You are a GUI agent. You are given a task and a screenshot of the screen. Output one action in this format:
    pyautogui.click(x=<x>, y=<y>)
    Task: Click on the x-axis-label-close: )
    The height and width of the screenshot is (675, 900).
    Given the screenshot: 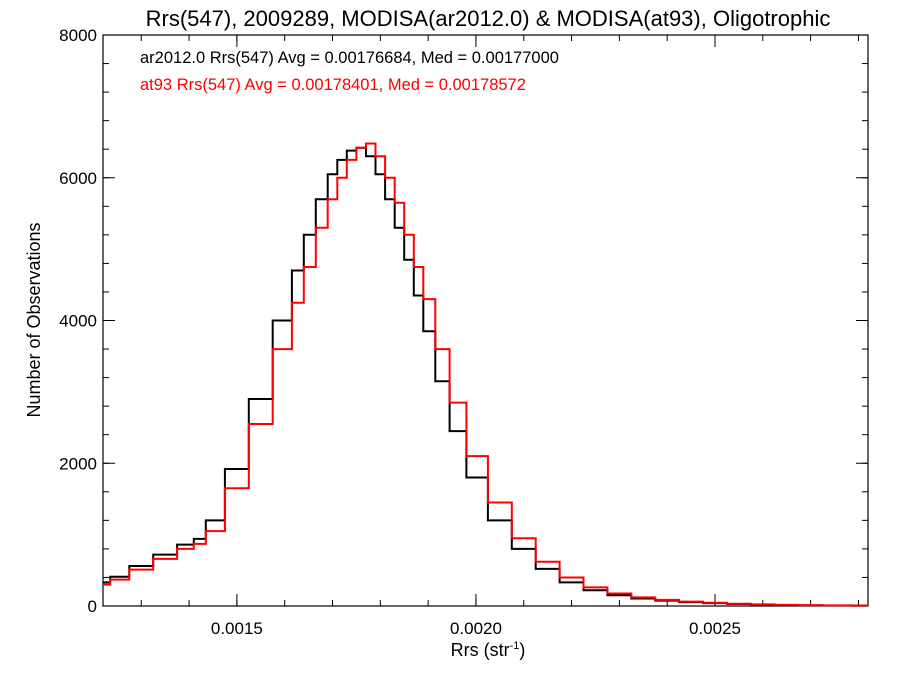 What is the action you would take?
    pyautogui.click(x=522, y=650)
    